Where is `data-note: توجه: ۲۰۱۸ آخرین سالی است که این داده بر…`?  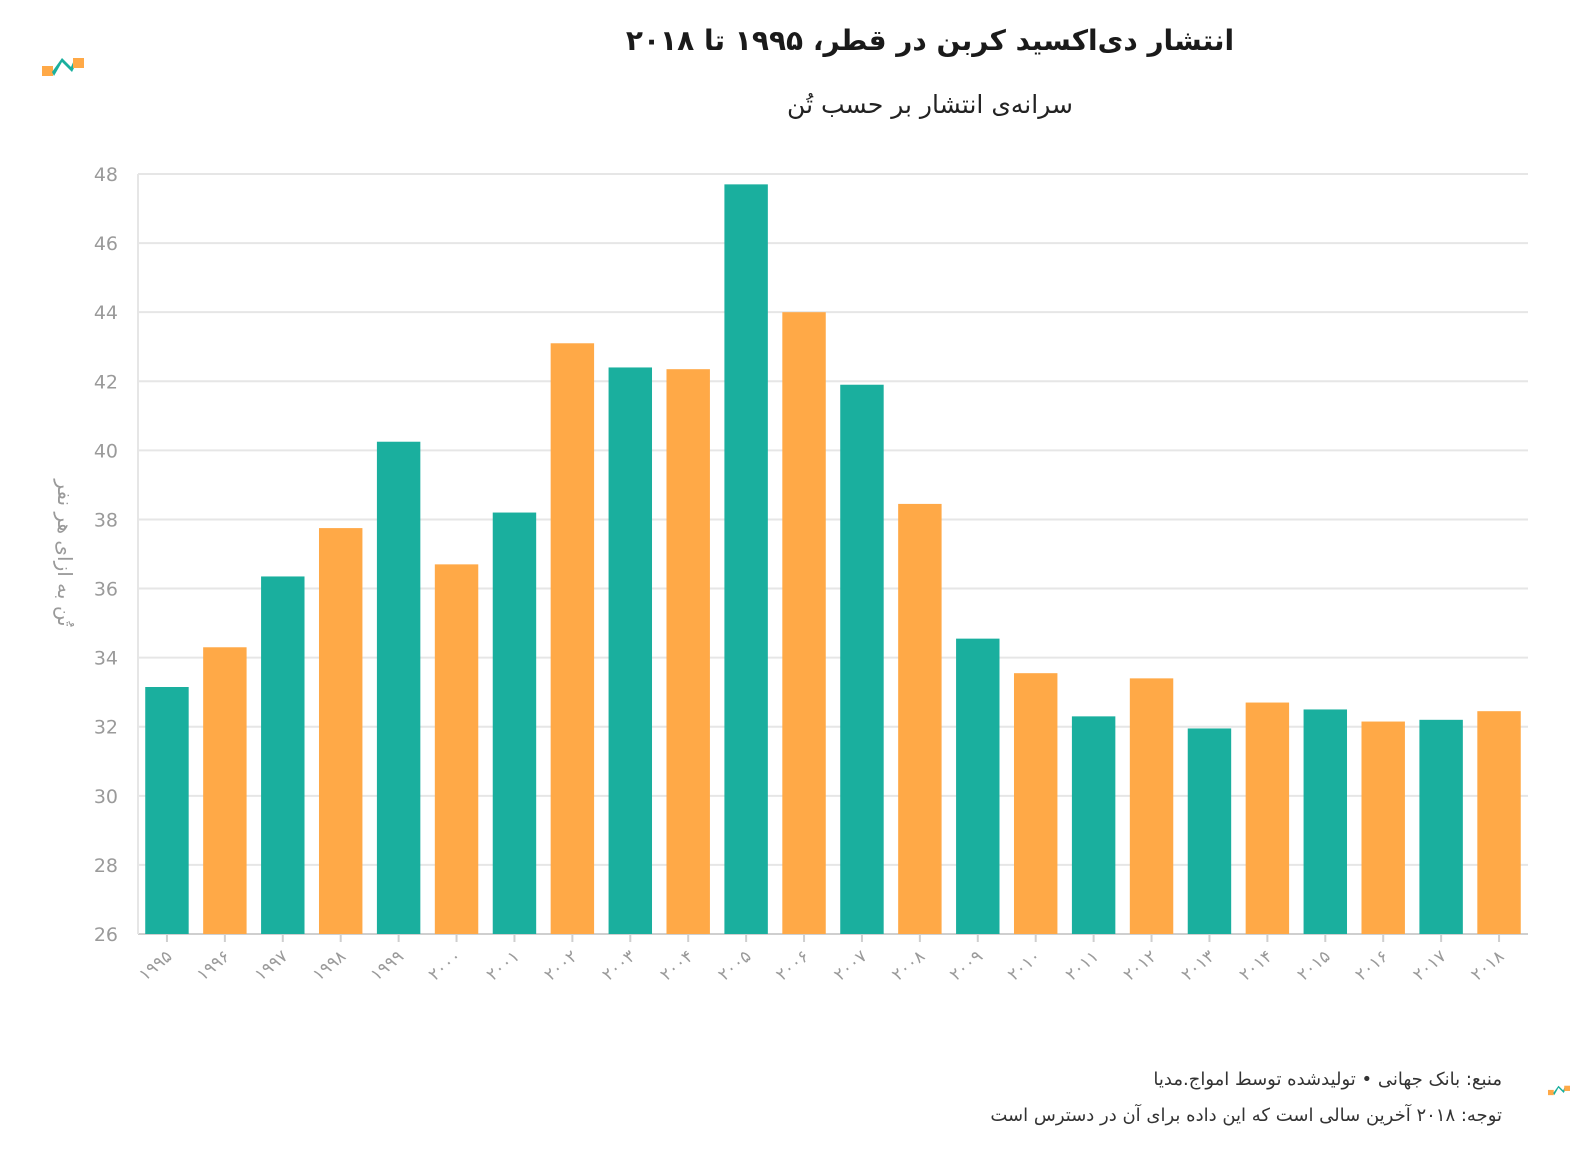 data-note: توجه: ۲۰۱۸ آخرین سالی است که این داده بر… is located at coordinates (1246, 1115).